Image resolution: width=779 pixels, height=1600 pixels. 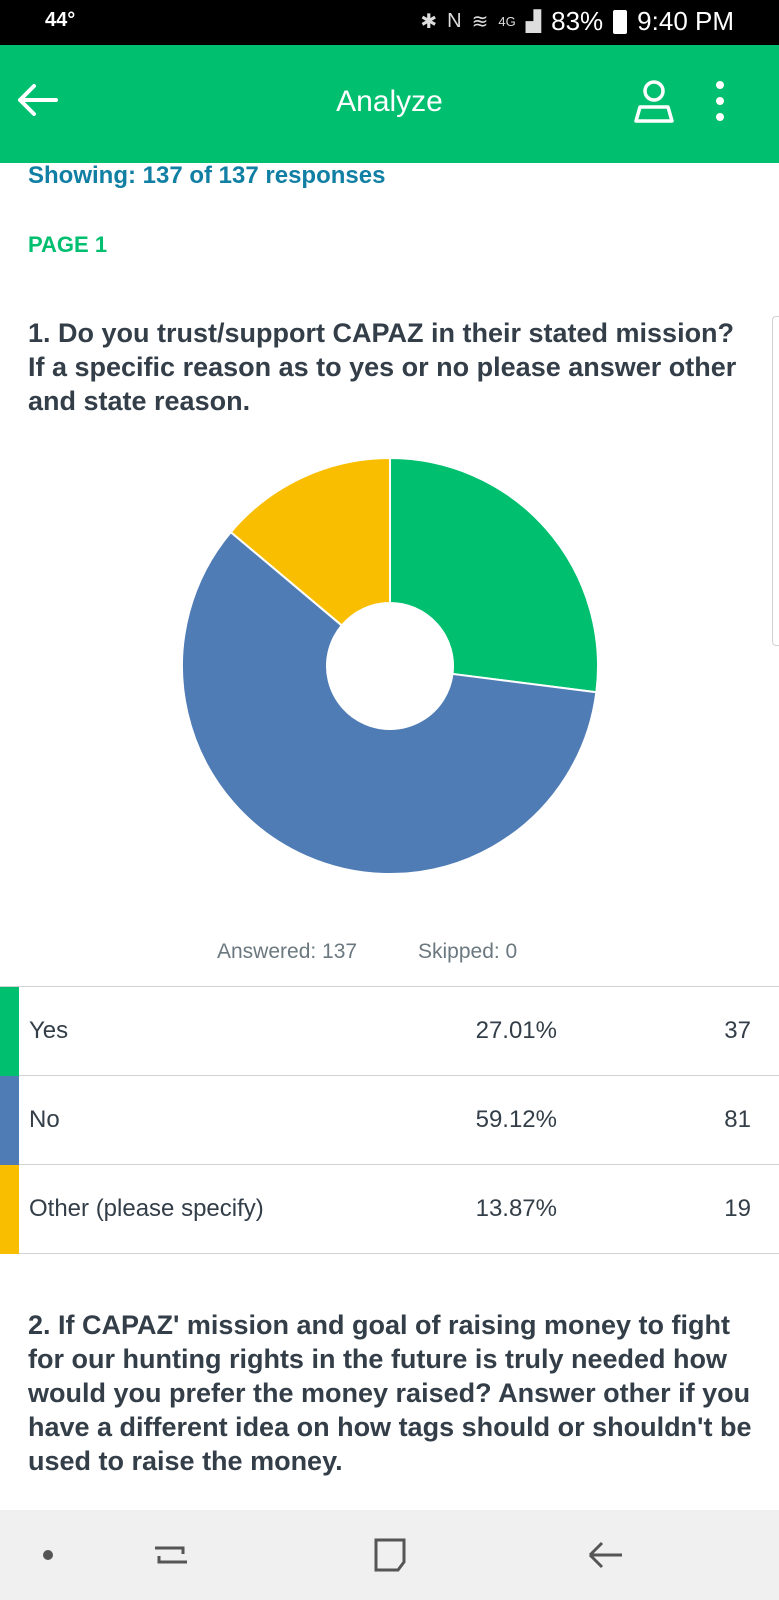 What do you see at coordinates (146, 1208) in the screenshot?
I see `answer-label: Other (please specify)` at bounding box center [146, 1208].